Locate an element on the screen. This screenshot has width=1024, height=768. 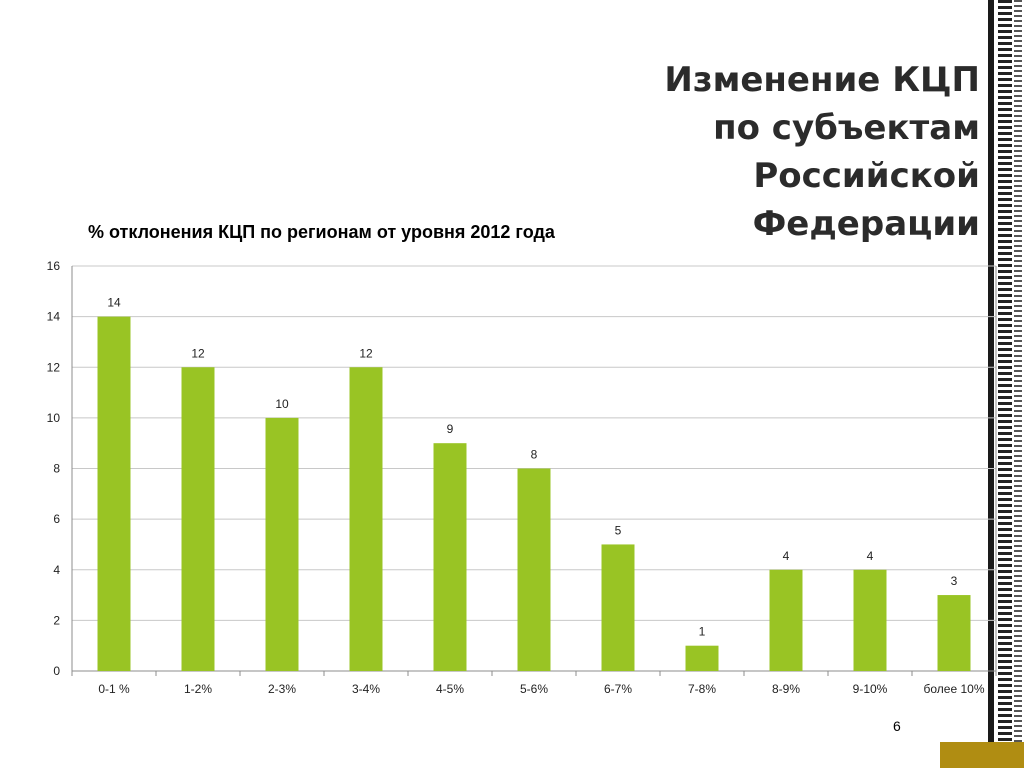
x-tick-label: 6-7% is located at coordinates (618, 689).